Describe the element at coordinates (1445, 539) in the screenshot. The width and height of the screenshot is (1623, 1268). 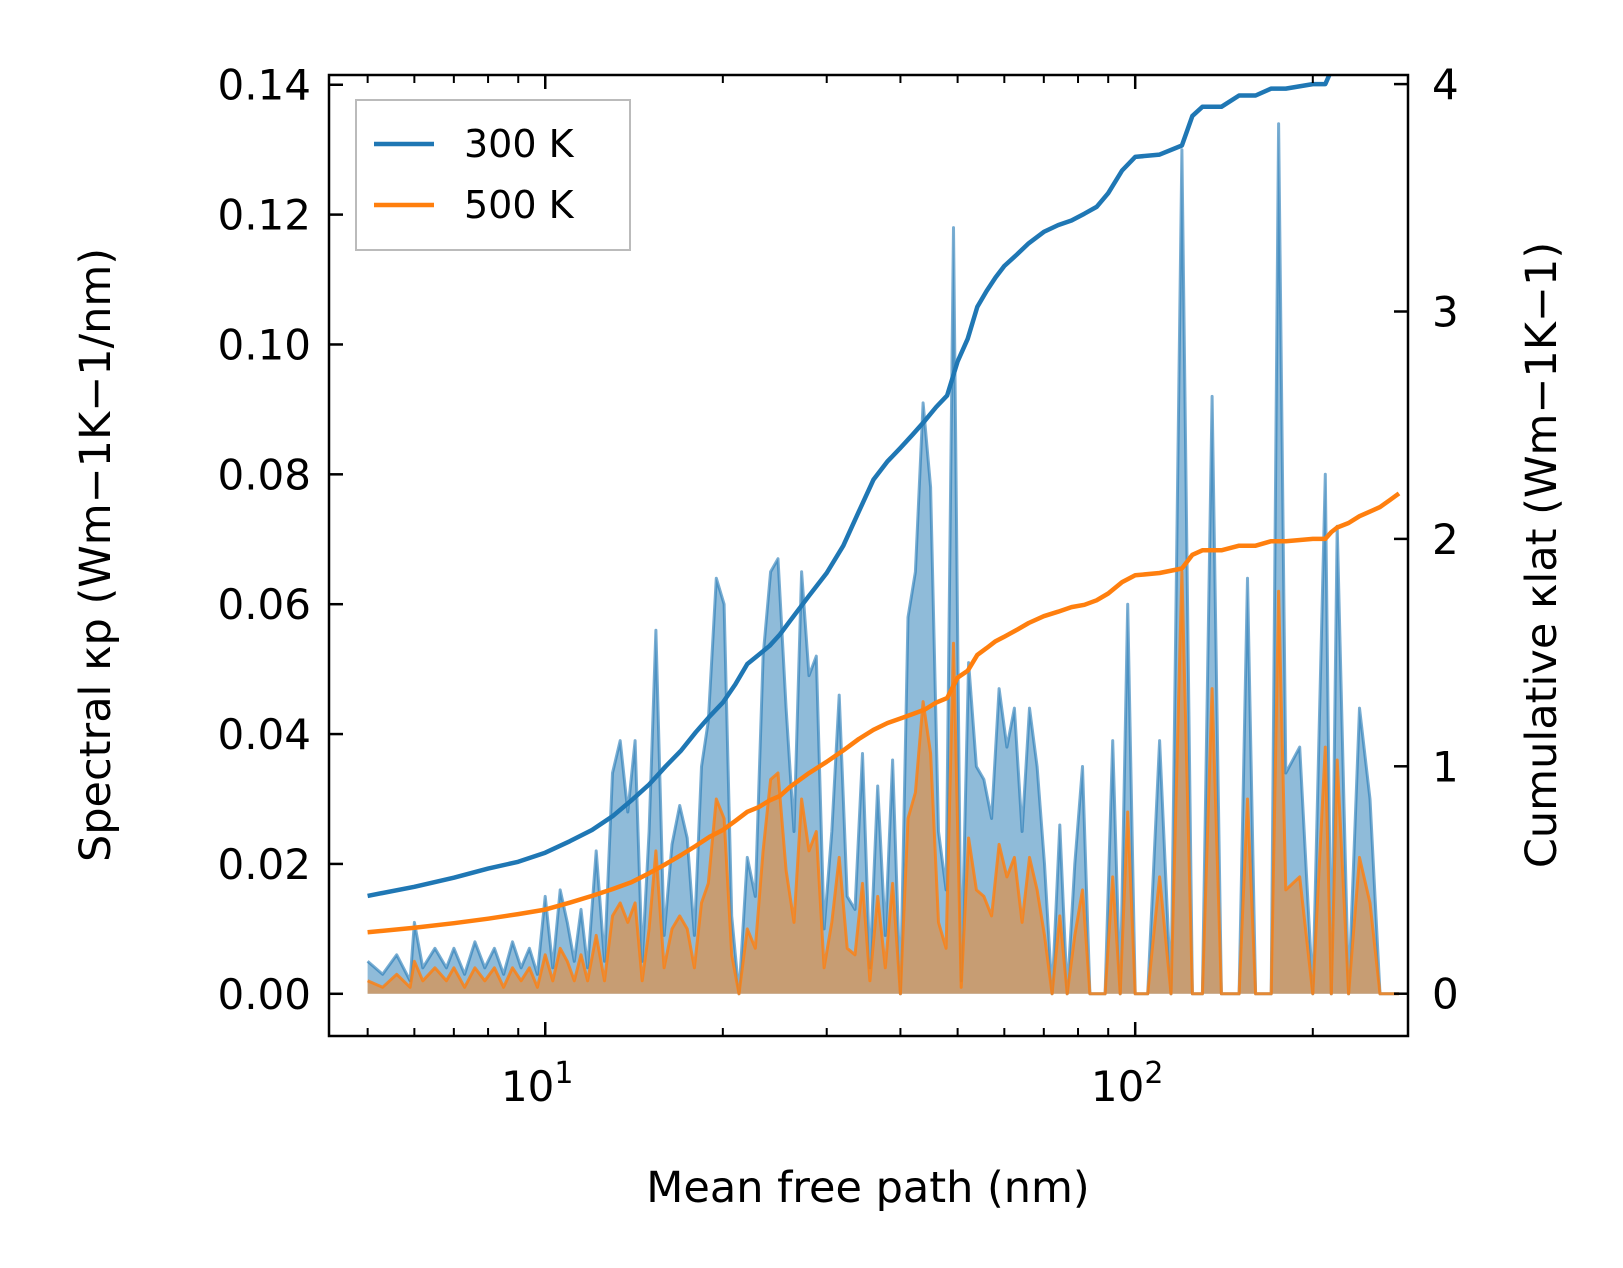
I see `right-tick-label: 2` at that location.